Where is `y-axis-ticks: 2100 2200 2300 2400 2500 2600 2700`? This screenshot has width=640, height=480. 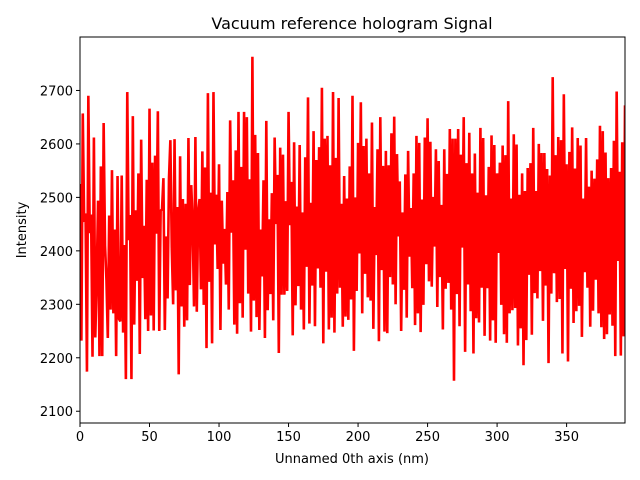
y-axis-ticks: 2100 2200 2300 2400 2500 2600 2700 is located at coordinates (60, 252).